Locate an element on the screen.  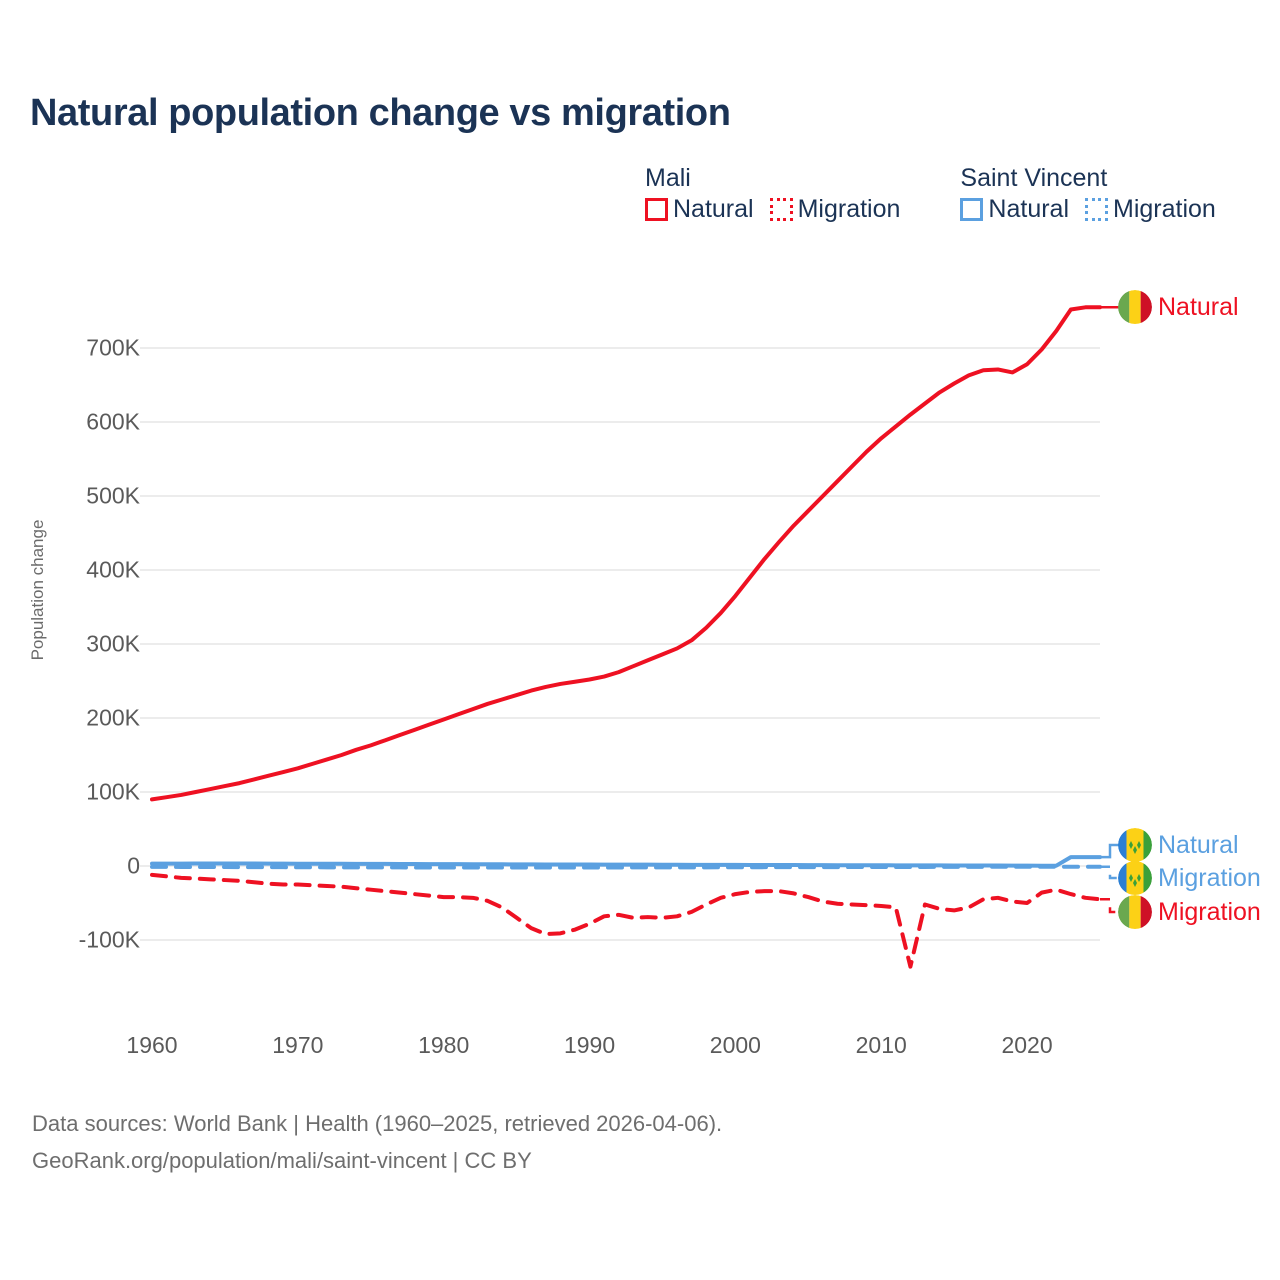
x-axis-tick-label: 1990 is located at coordinates (589, 1045).